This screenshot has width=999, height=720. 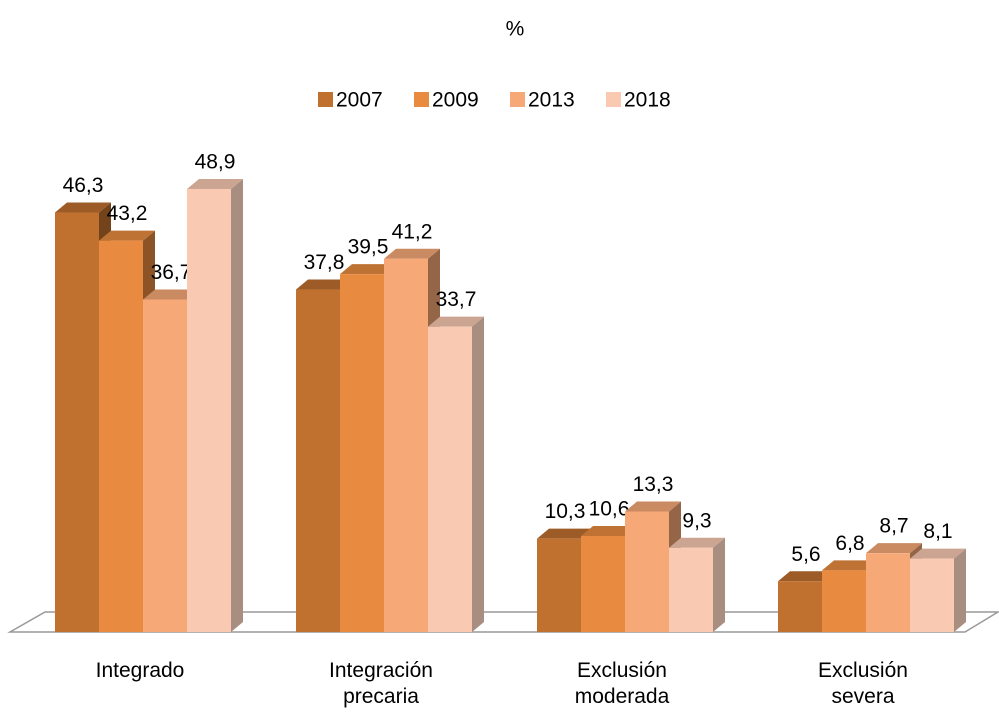 What do you see at coordinates (863, 683) in the screenshot?
I see `x-tick-label: Exclusión severa` at bounding box center [863, 683].